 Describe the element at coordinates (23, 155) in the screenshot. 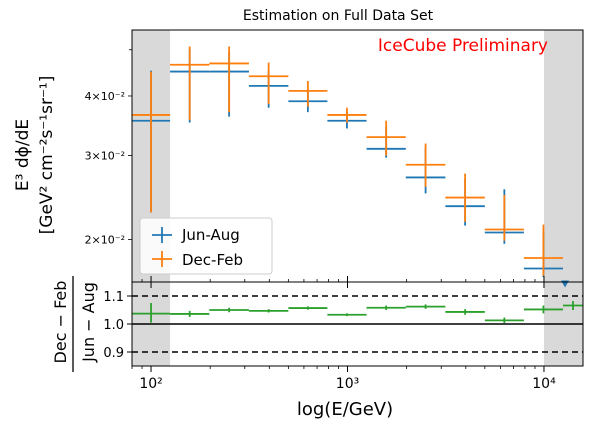

I see `top-y-axis-label-line1: E³ dϕ/dE` at that location.